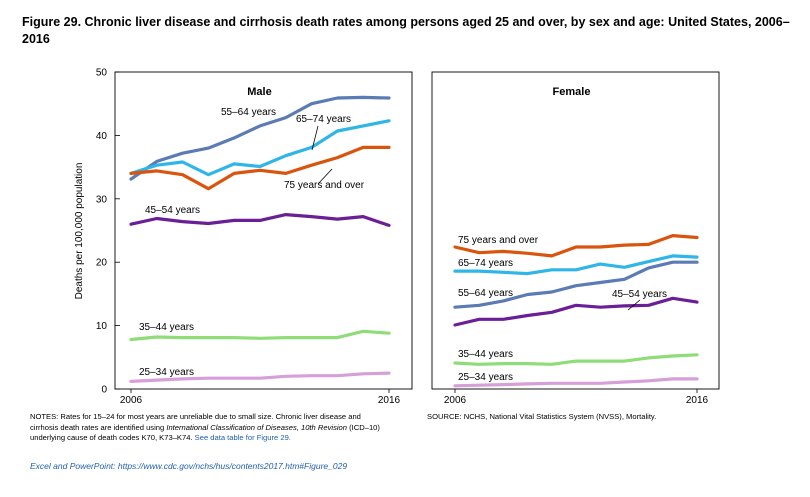 This screenshot has height=497, width=810. I want to click on y-tick-label: 0, so click(104, 390).